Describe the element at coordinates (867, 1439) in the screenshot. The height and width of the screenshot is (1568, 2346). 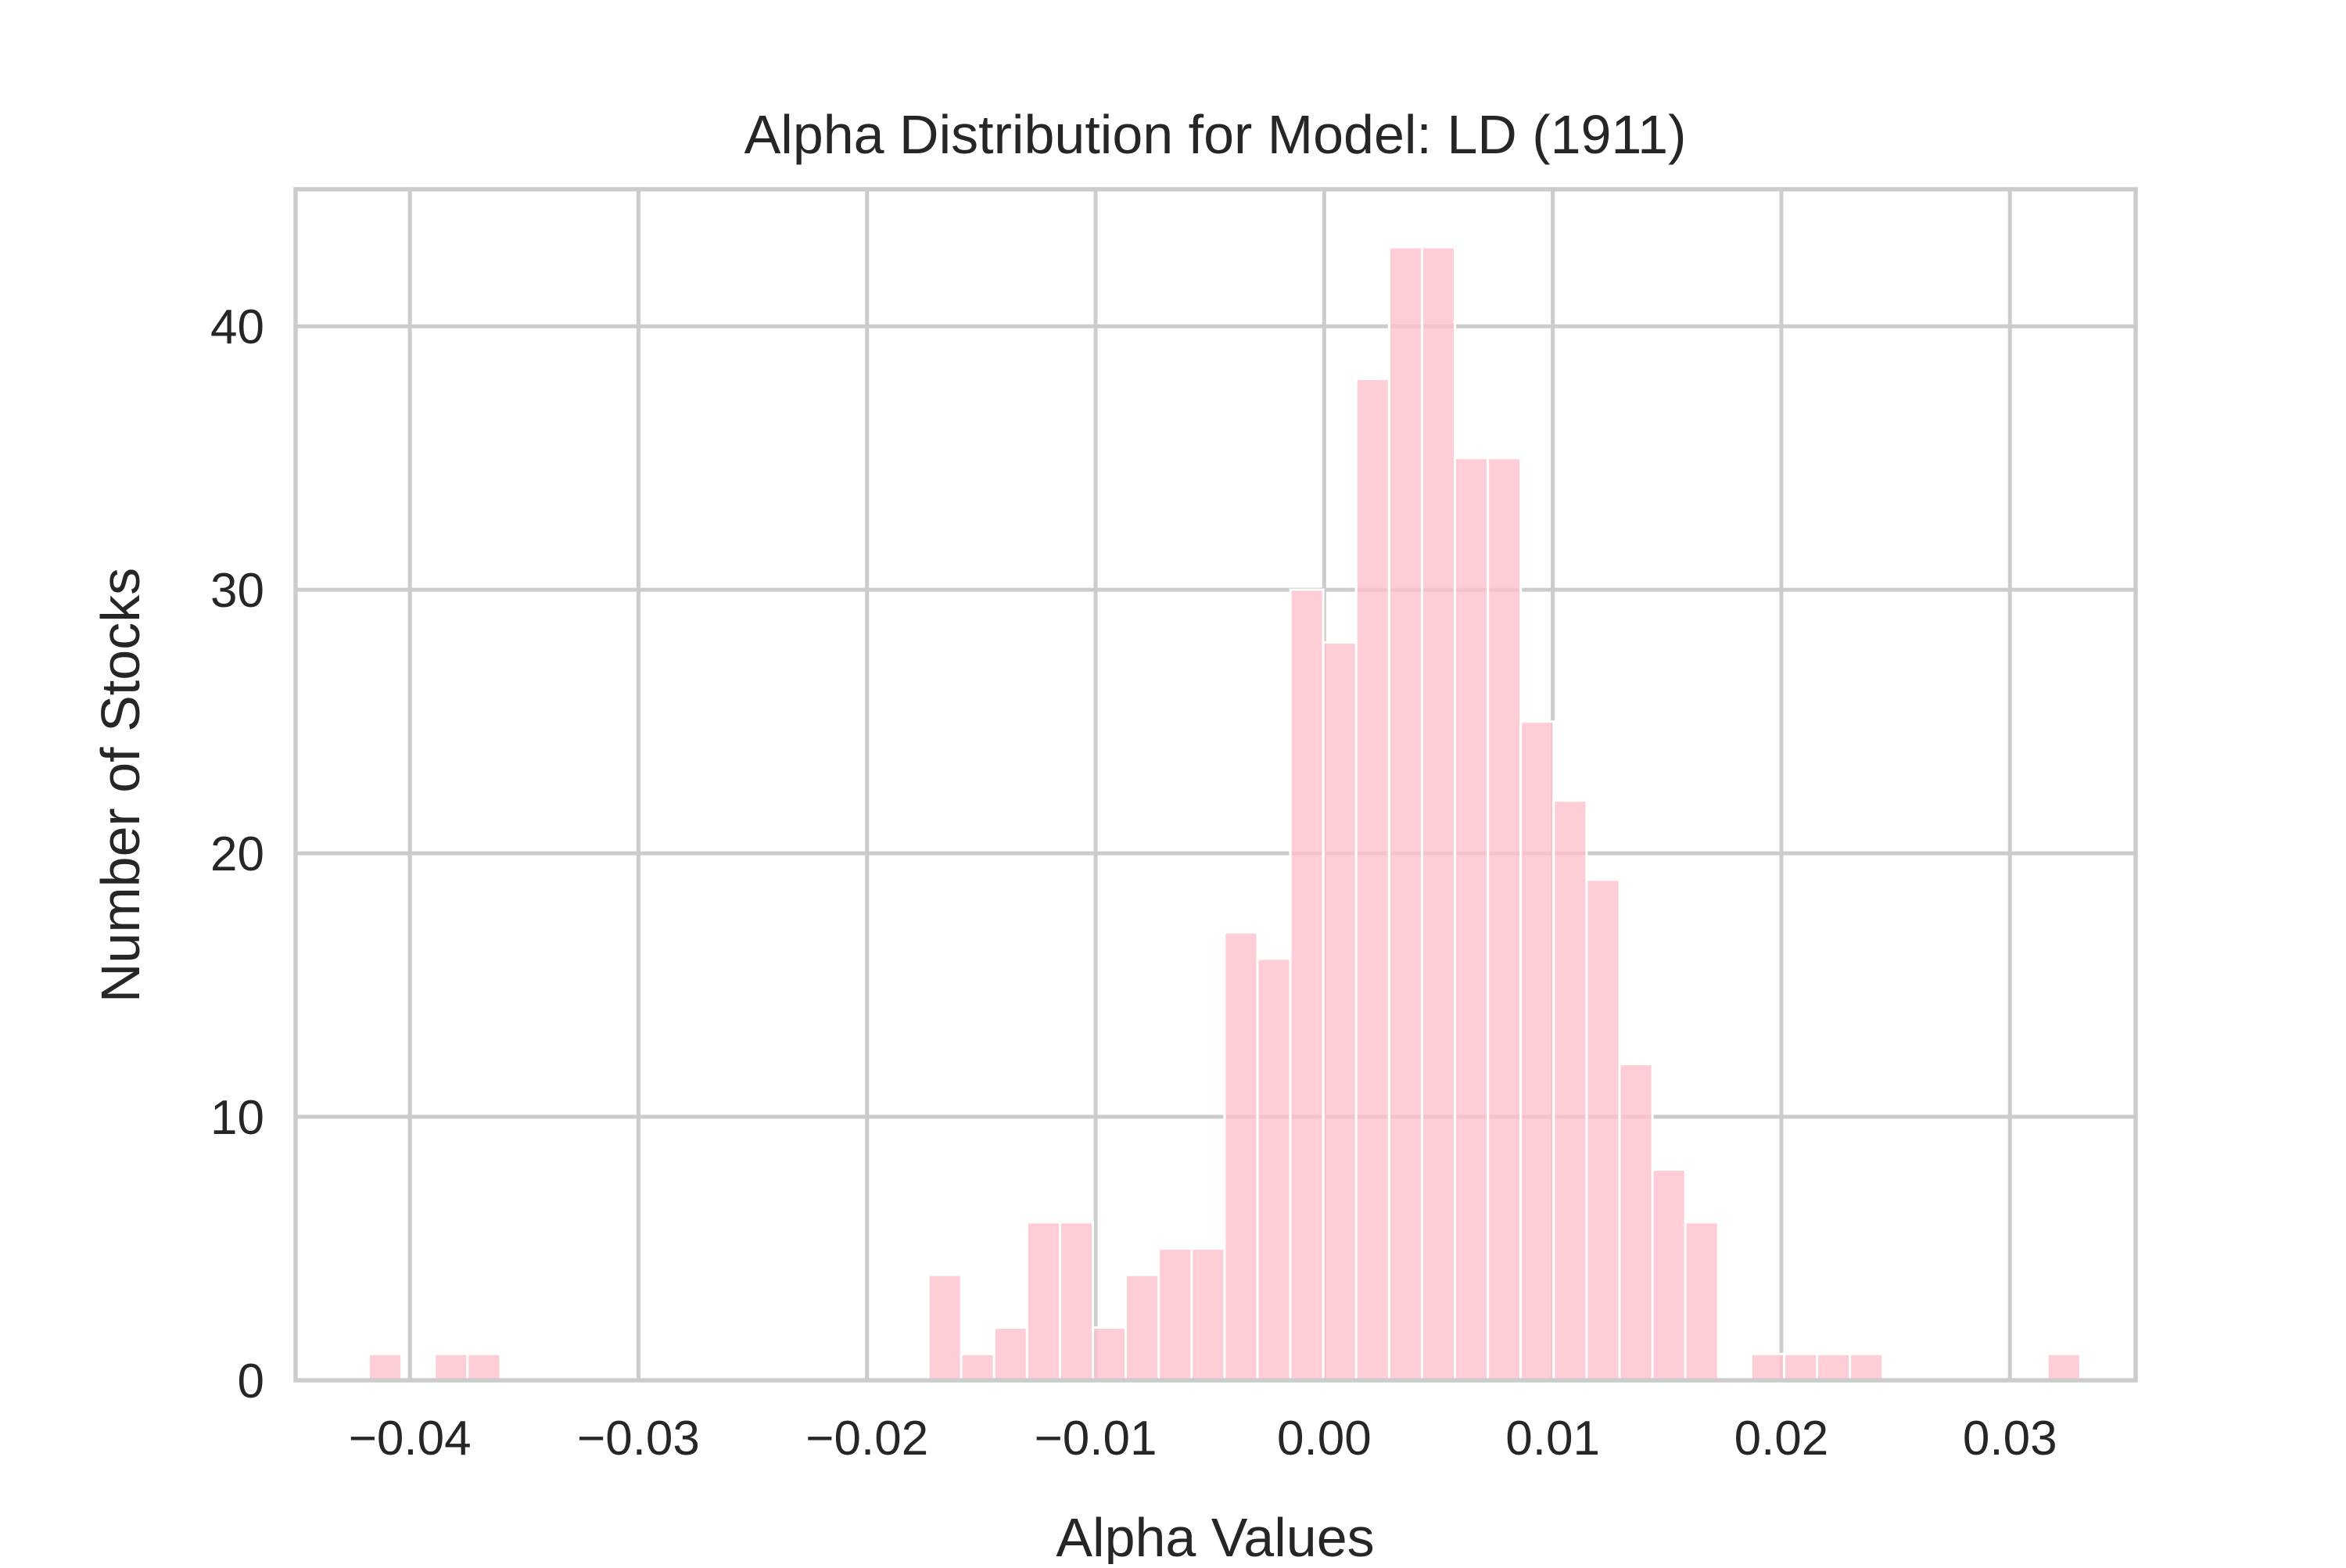
I see `x-tick-label: −0.02` at that location.